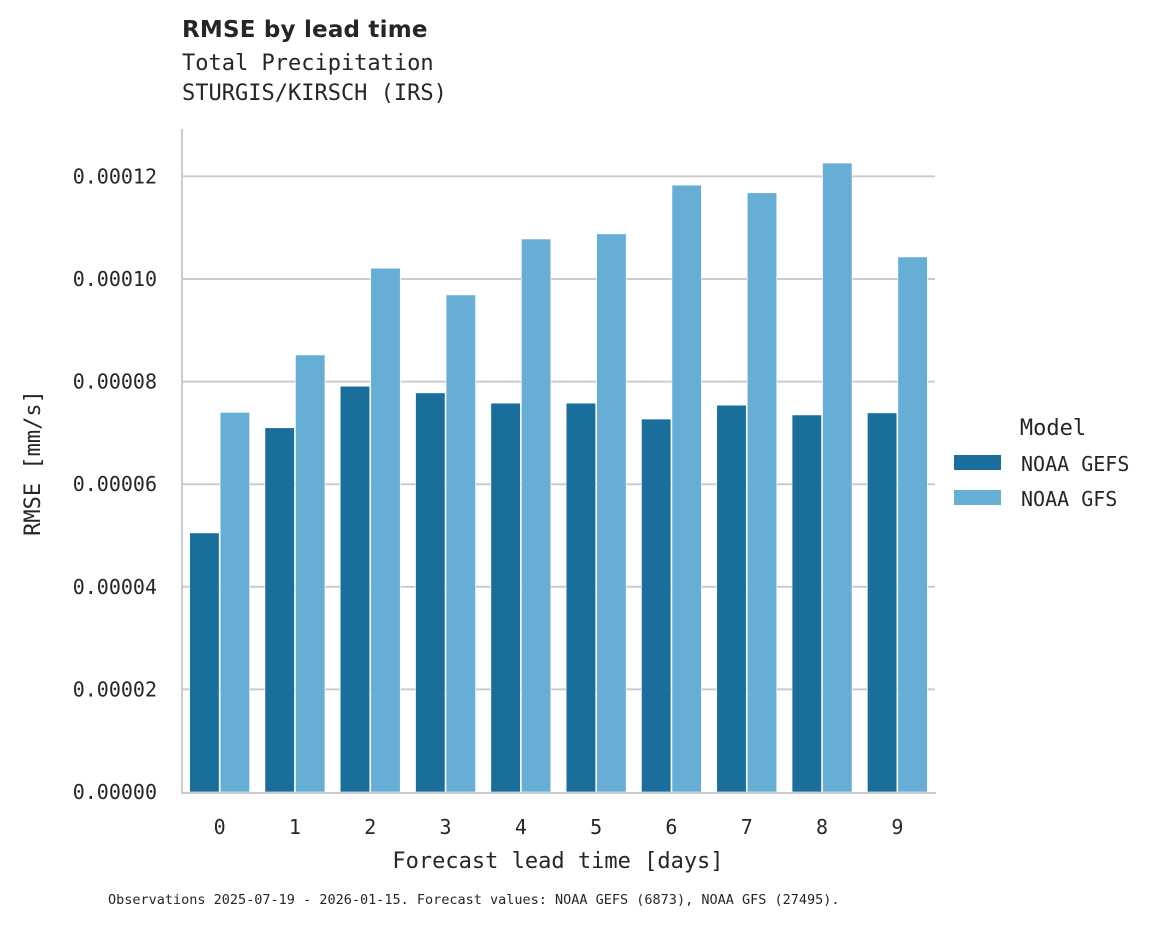  I want to click on chart-title: RMSE by lead time, so click(305, 30).